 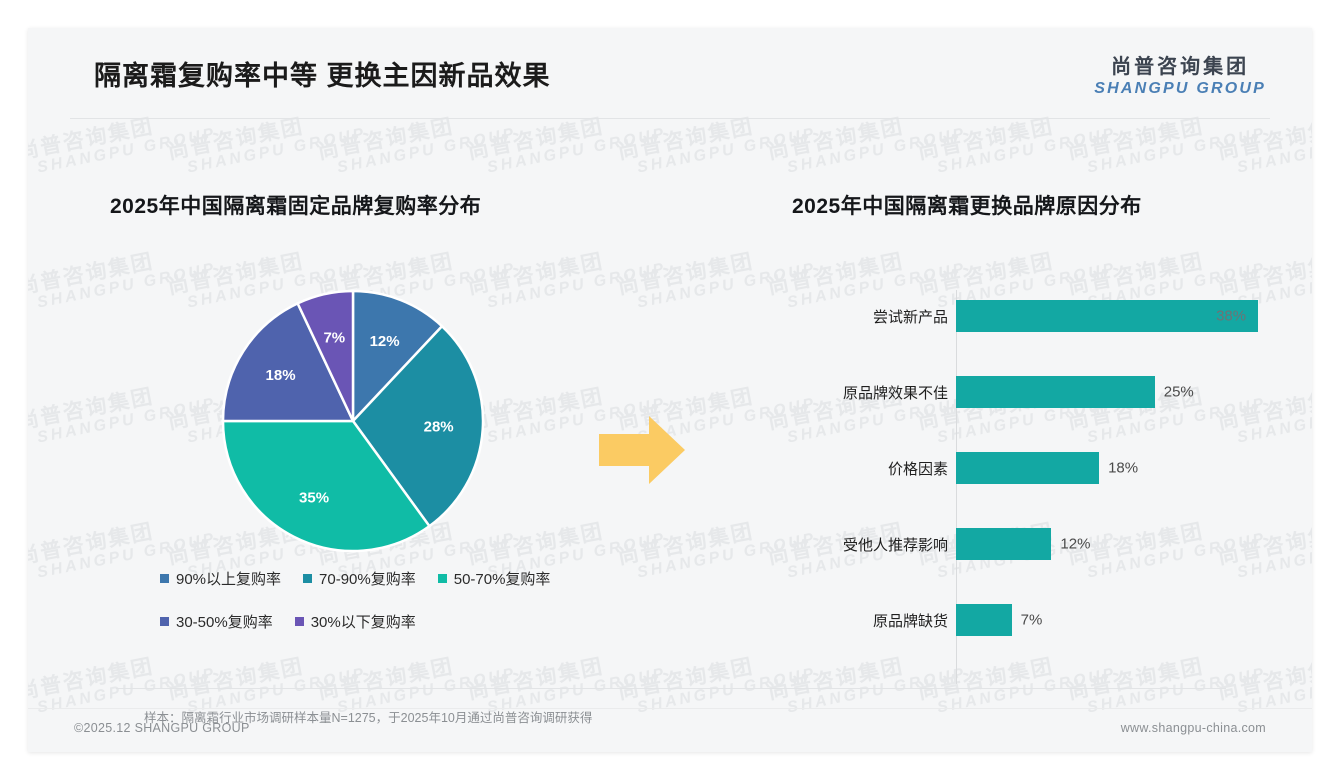 I want to click on pie-slice-label: 35%, so click(x=314, y=497).